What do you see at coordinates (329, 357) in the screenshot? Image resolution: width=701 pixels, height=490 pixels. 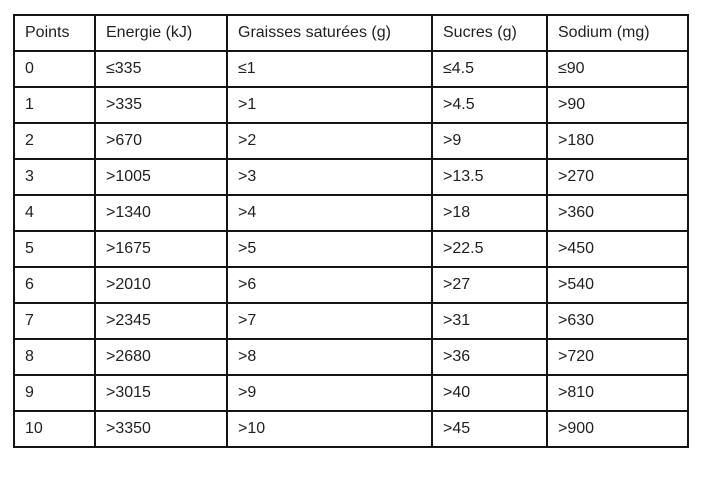 I see `cell-graisses: >8` at bounding box center [329, 357].